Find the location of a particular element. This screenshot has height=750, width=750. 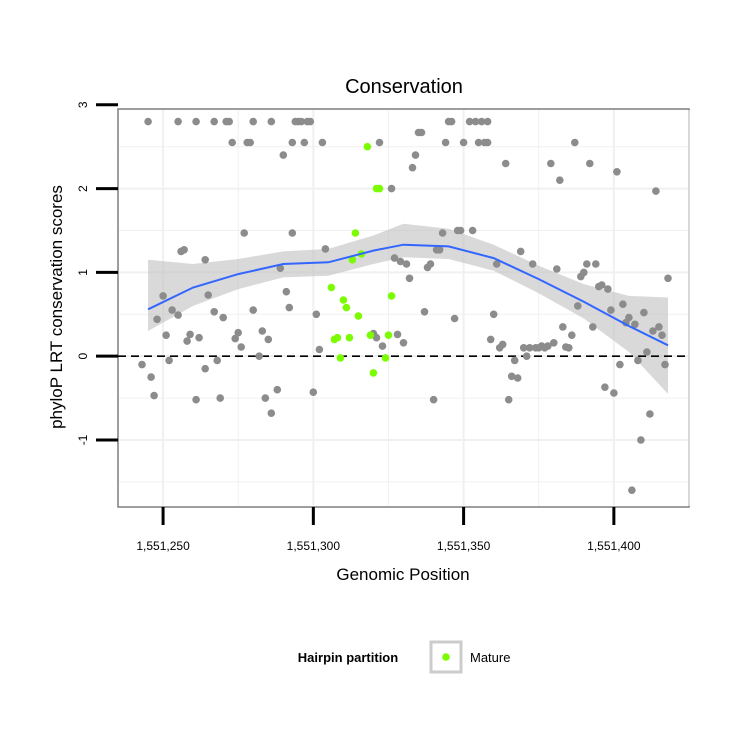

y-tick-label: 0 is located at coordinates (83, 356).